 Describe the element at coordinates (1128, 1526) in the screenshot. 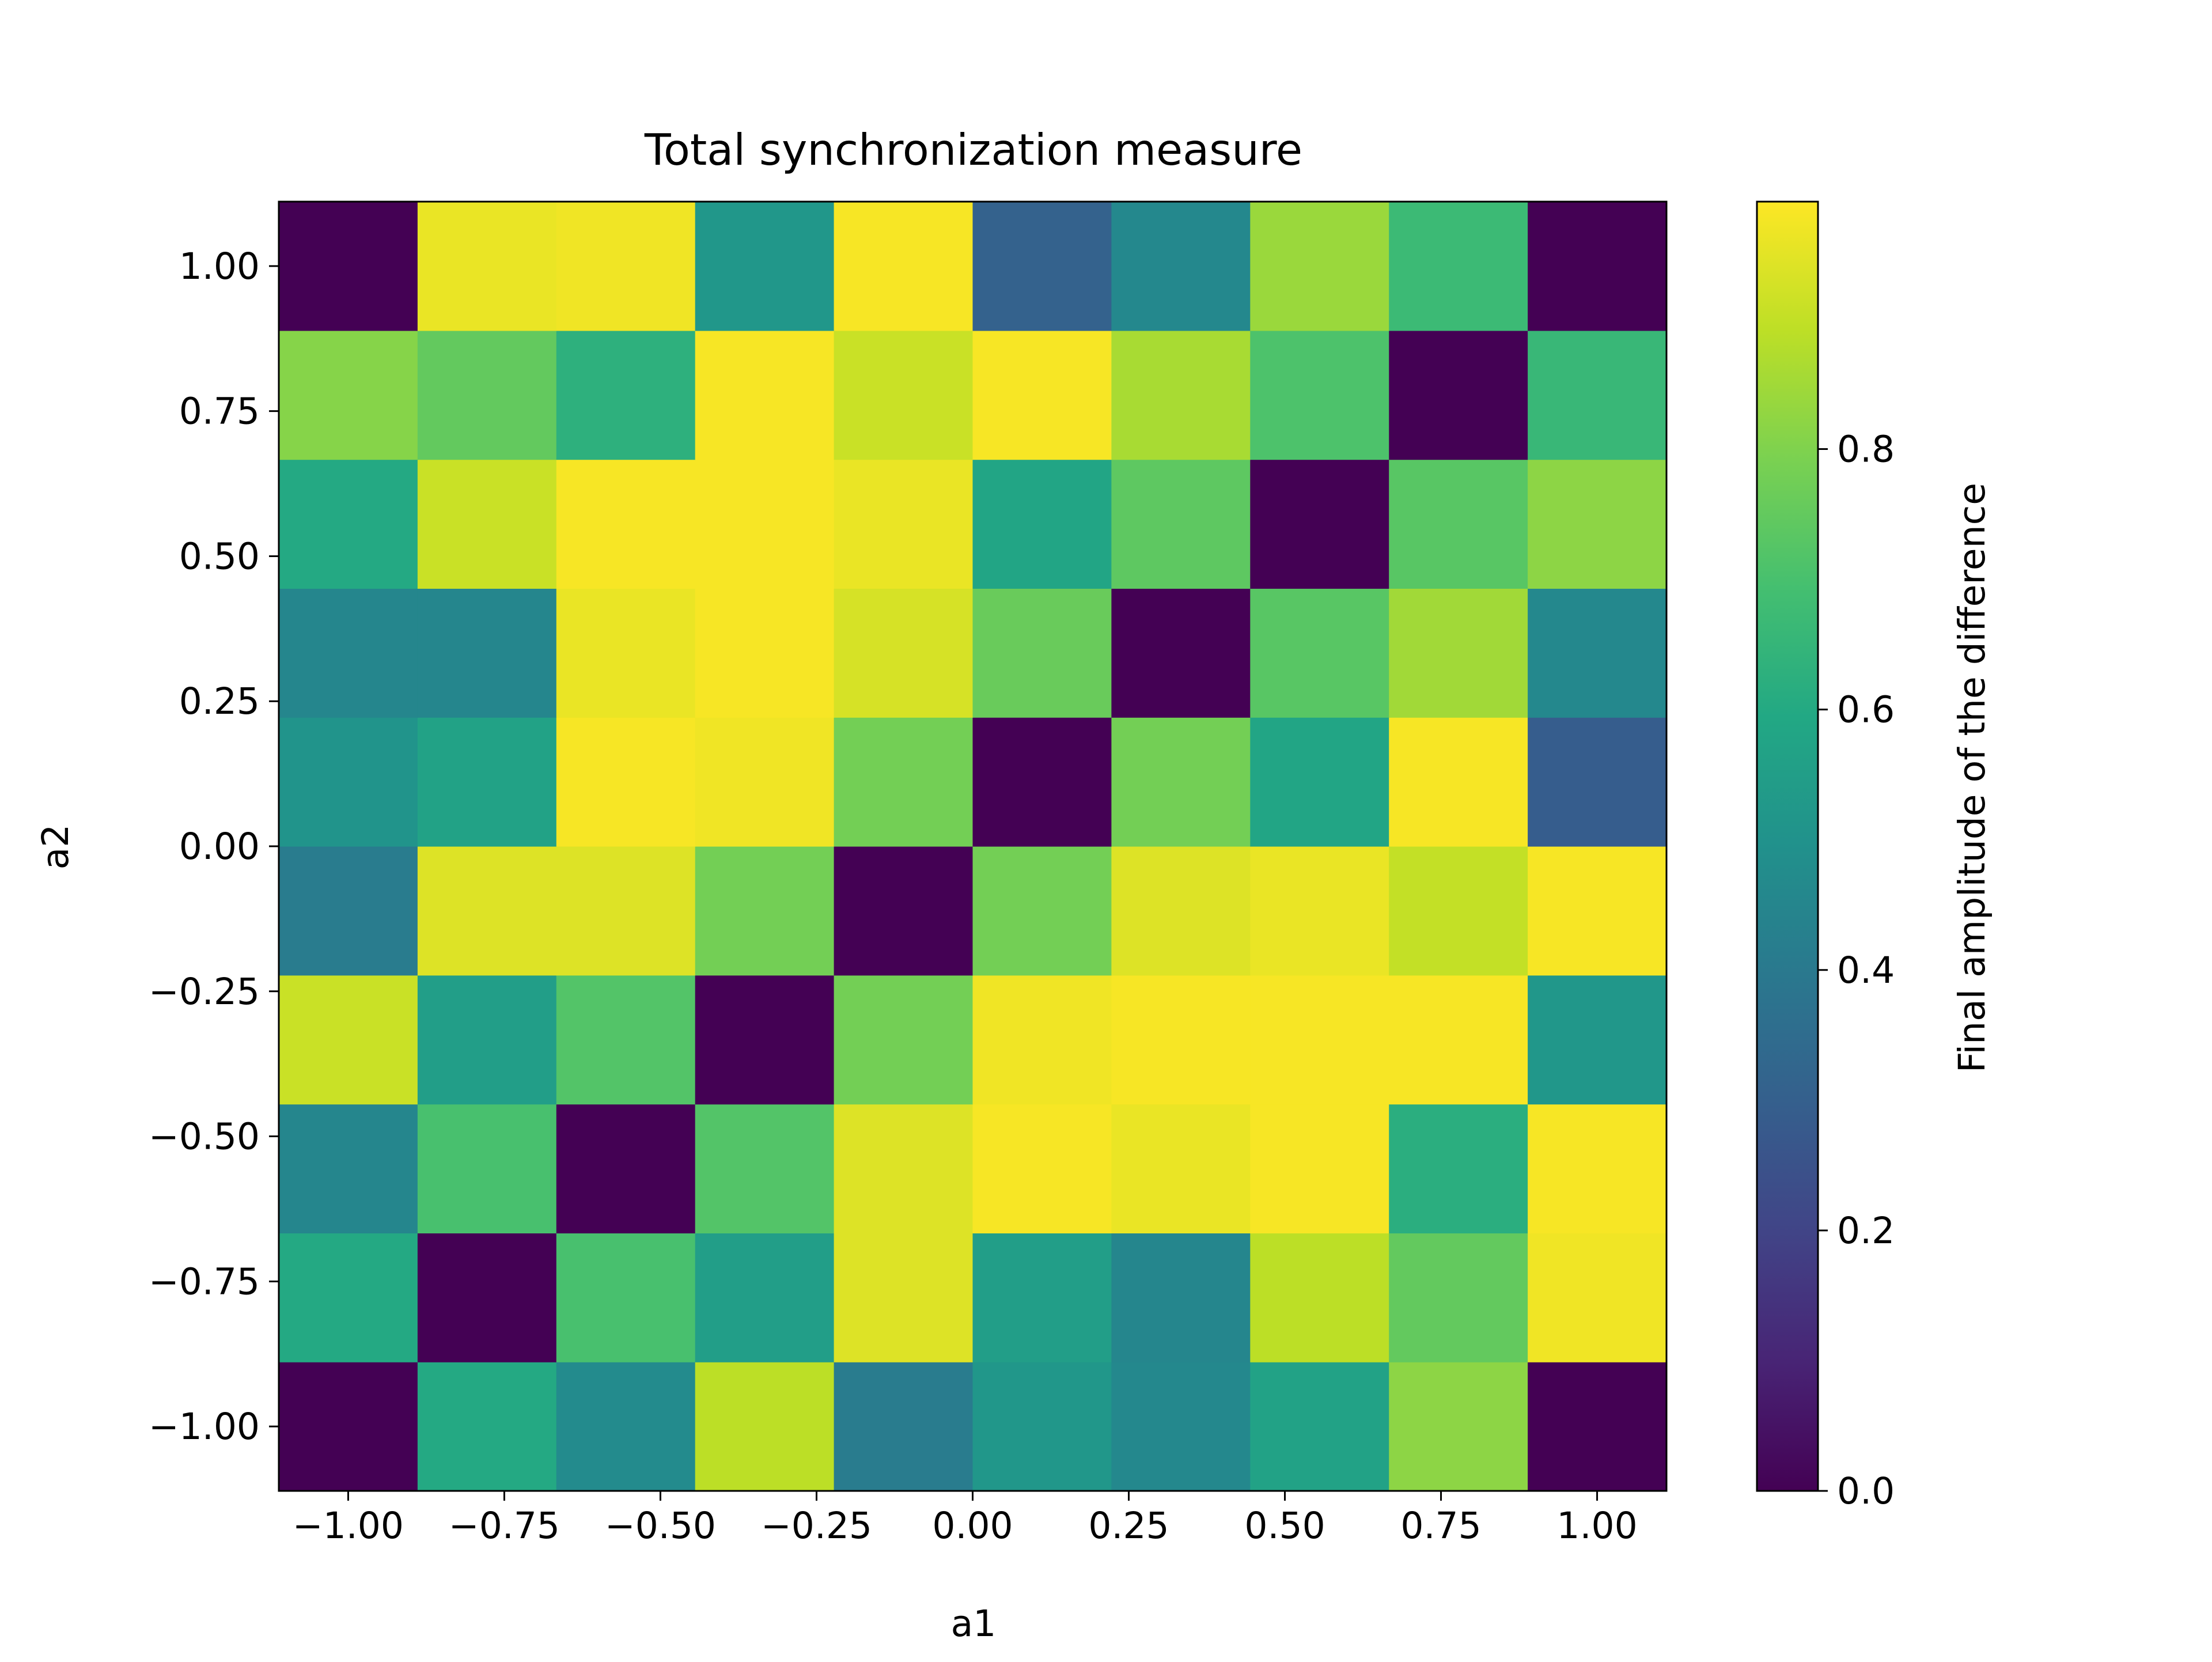

I see `x-tick-label: 0.25` at that location.